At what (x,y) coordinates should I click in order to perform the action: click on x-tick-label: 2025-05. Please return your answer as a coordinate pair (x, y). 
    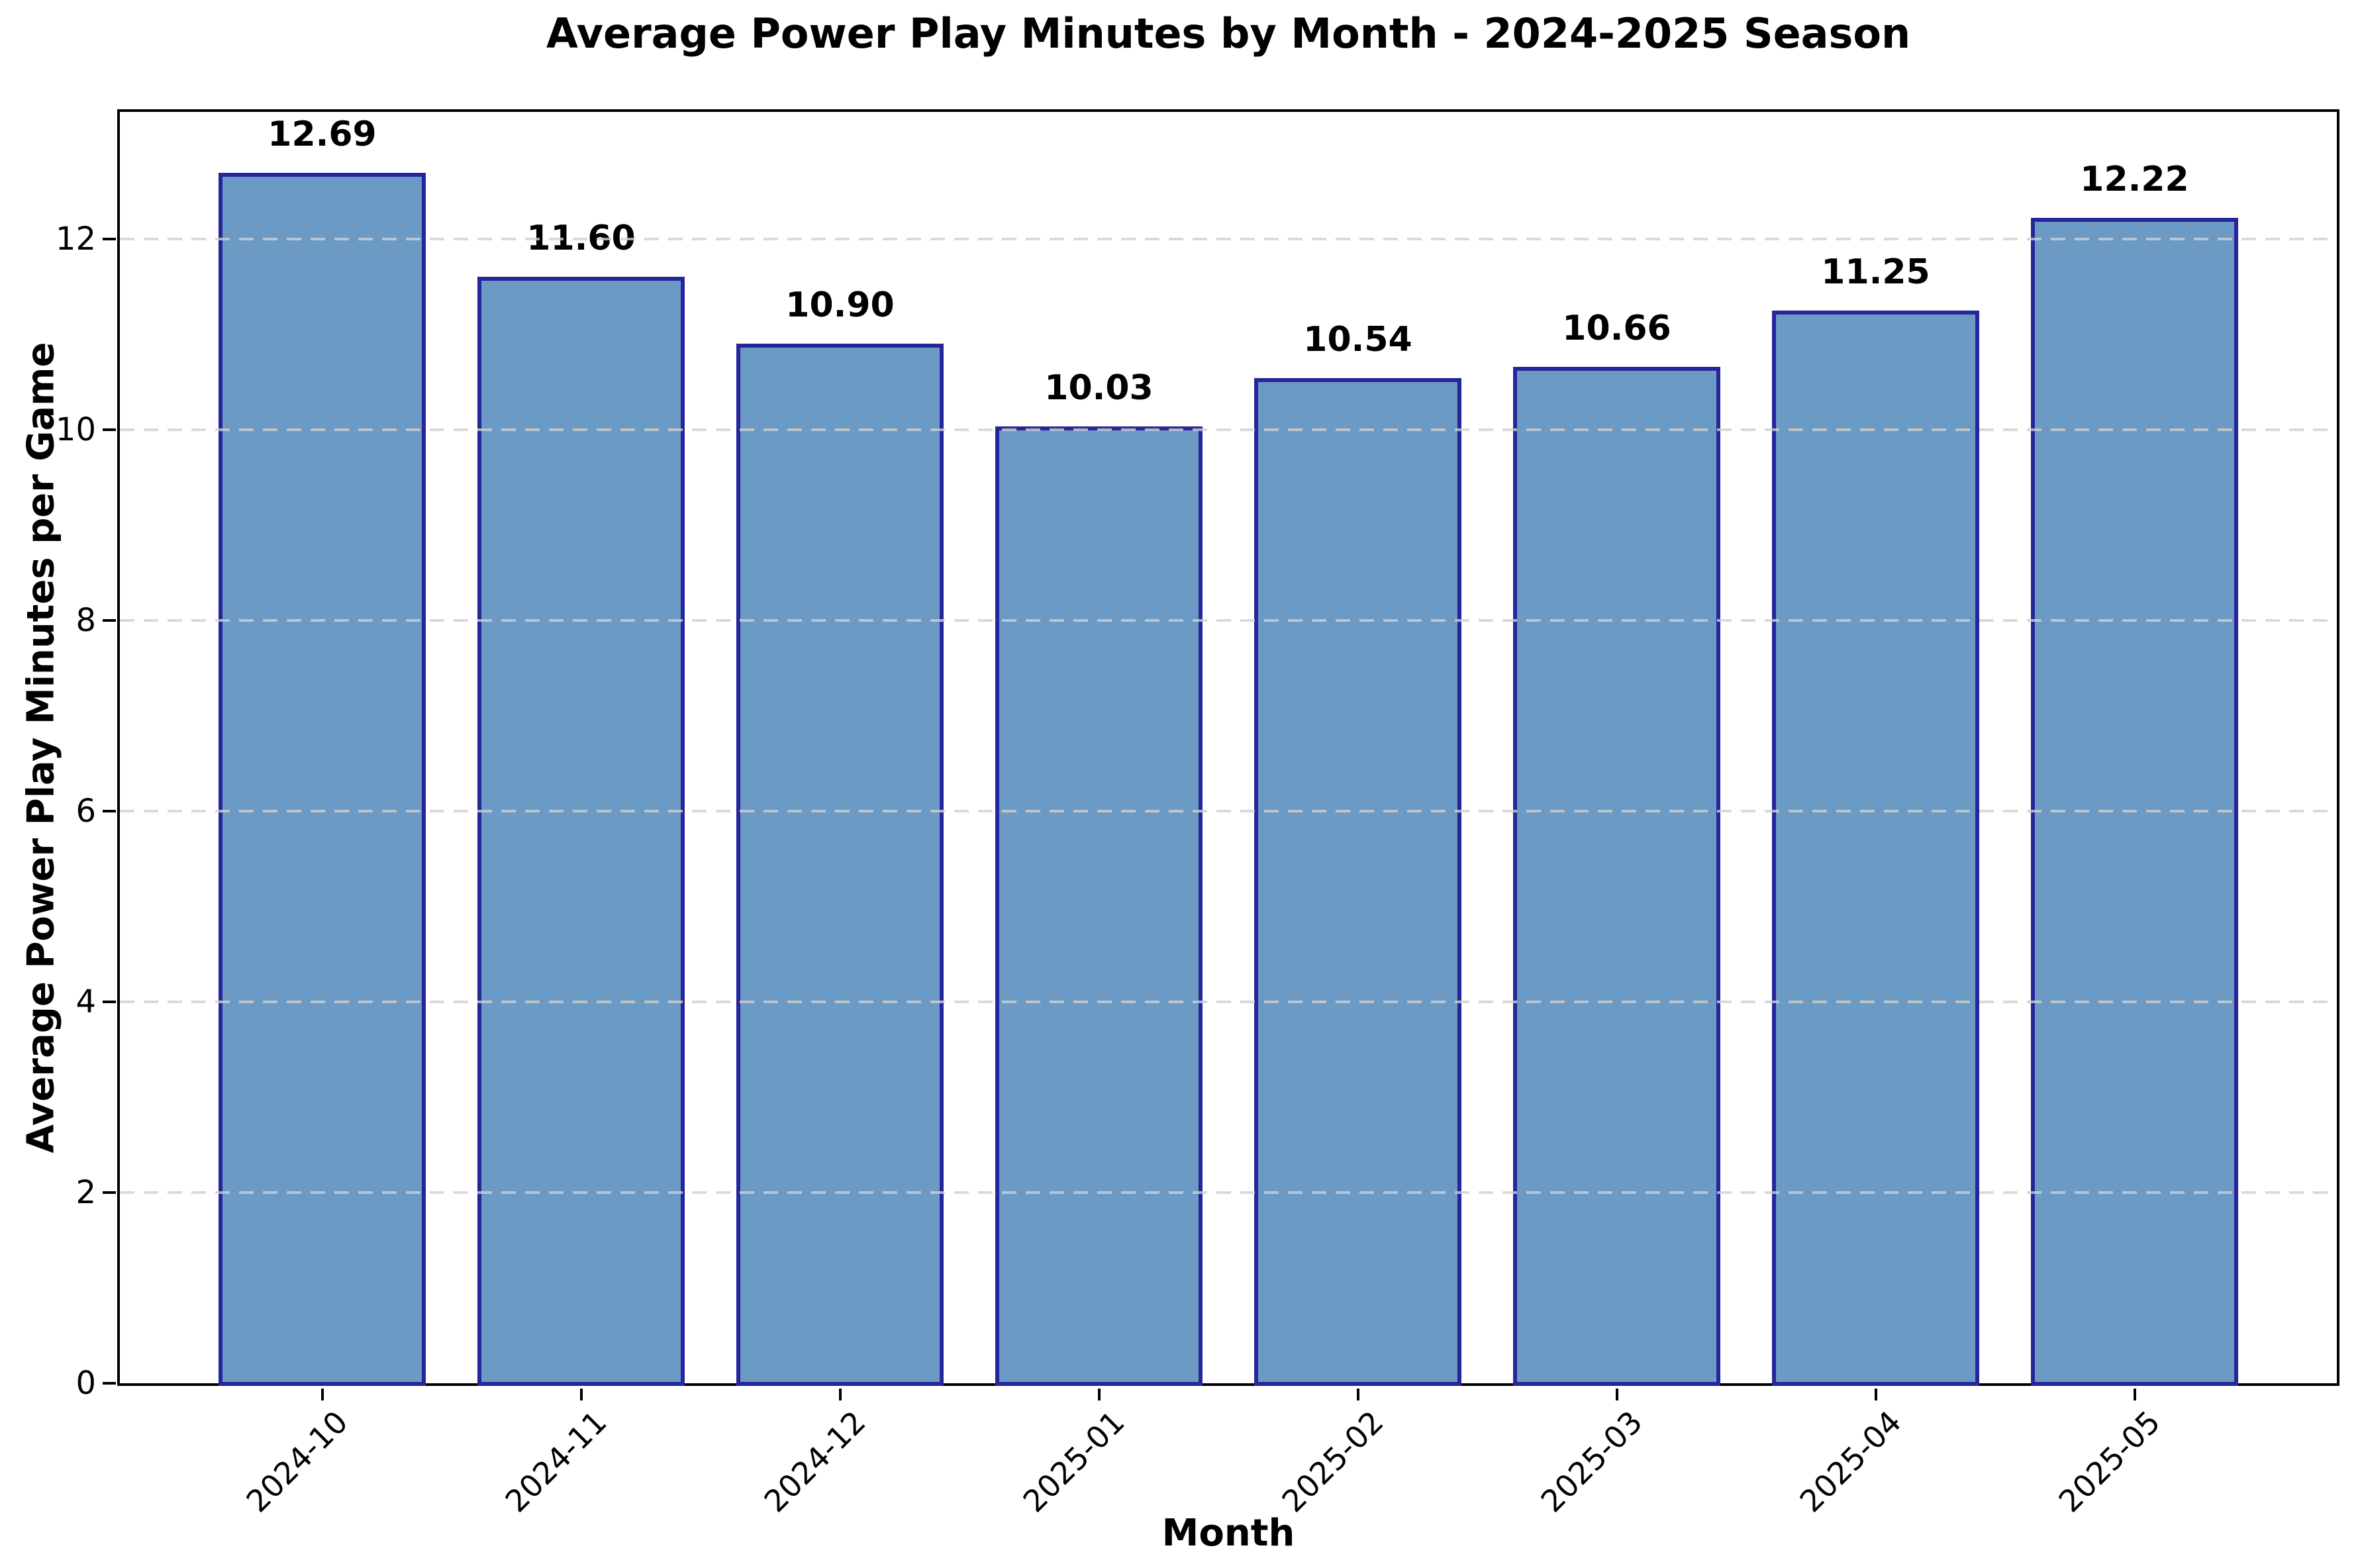
    Looking at the image, I should click on (2109, 1462).